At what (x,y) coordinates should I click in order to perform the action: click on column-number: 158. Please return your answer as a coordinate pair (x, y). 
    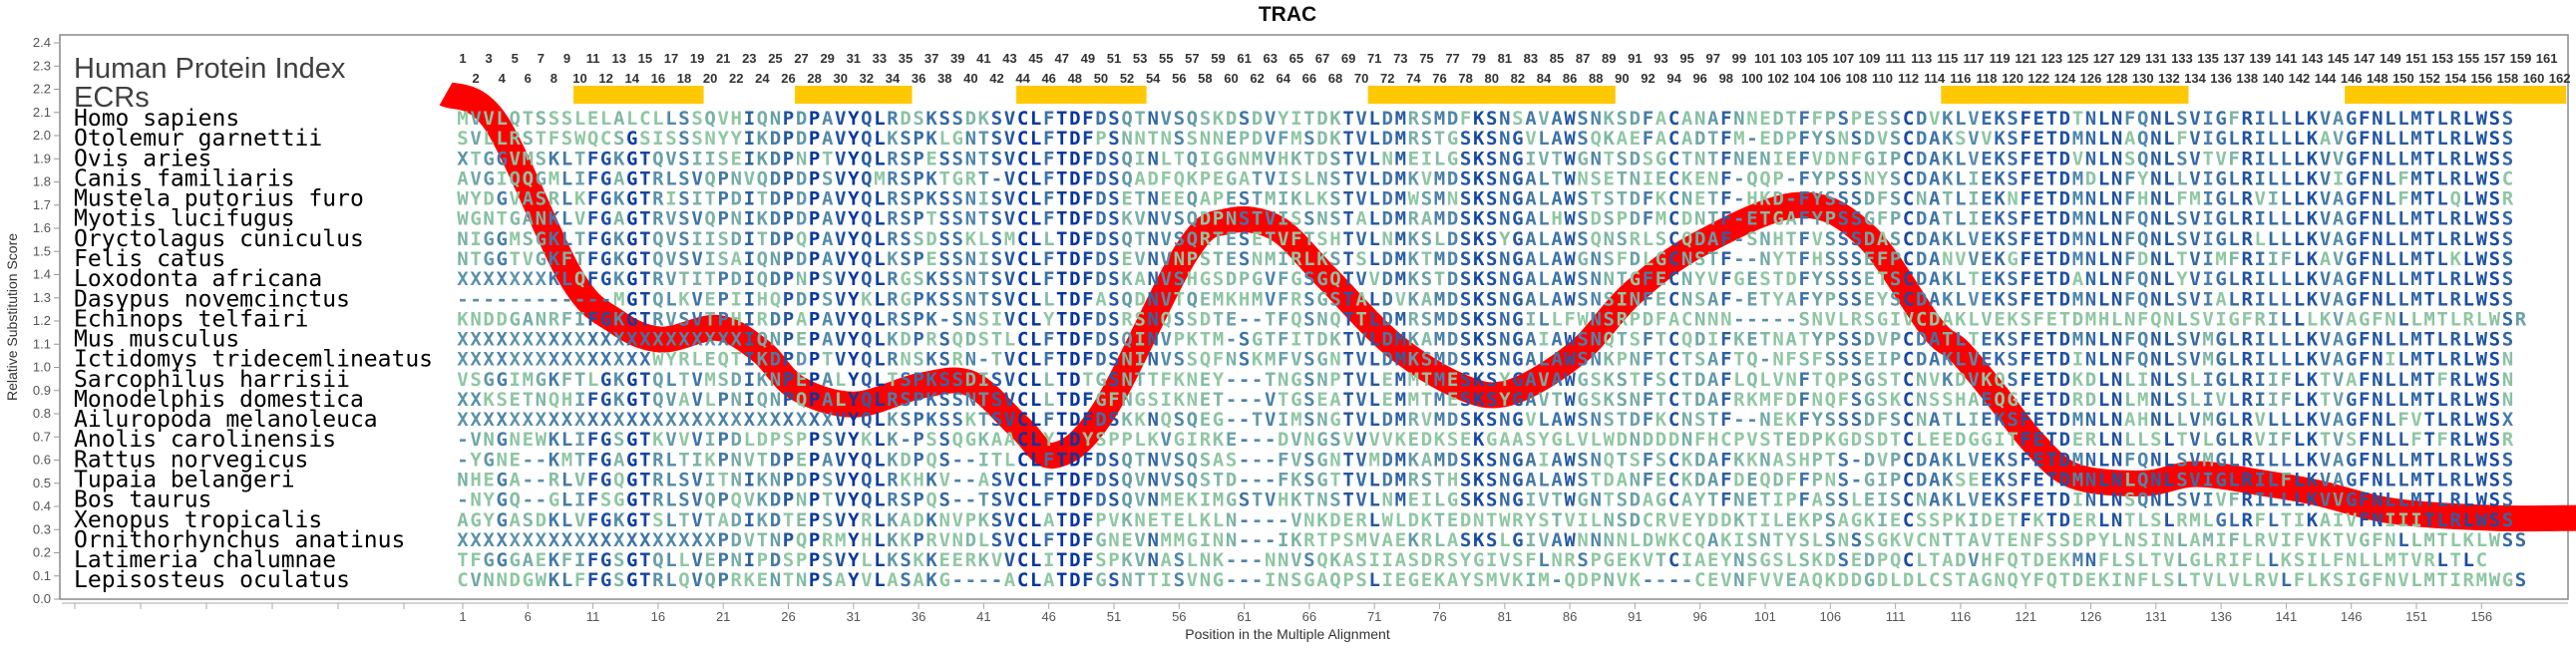
    Looking at the image, I should click on (2508, 79).